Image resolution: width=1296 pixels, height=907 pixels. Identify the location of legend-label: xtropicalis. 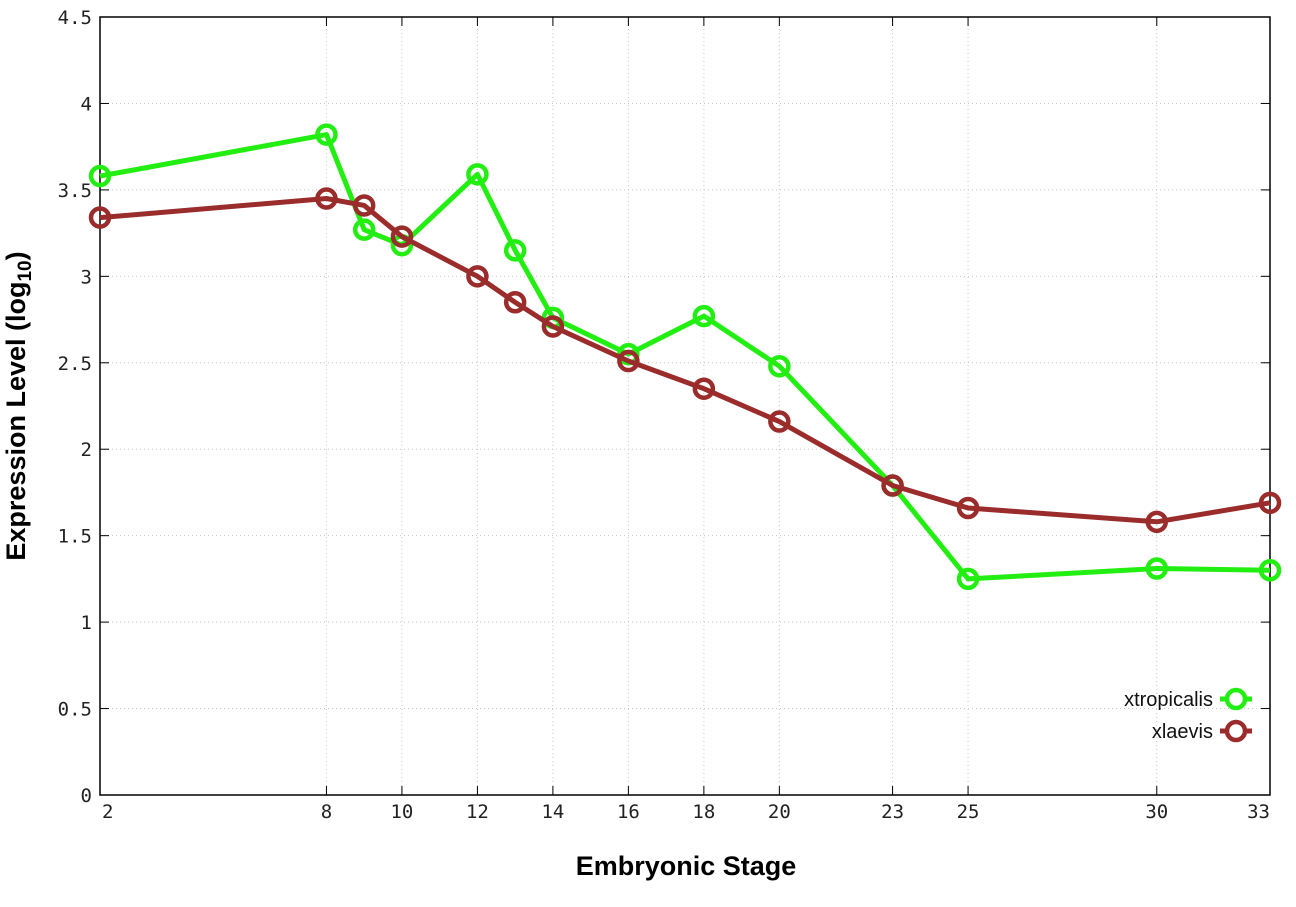
(1168, 700).